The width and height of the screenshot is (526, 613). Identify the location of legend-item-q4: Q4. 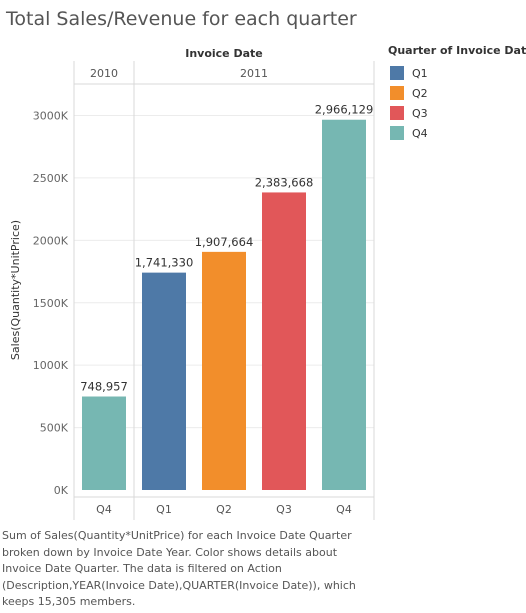
(456, 133).